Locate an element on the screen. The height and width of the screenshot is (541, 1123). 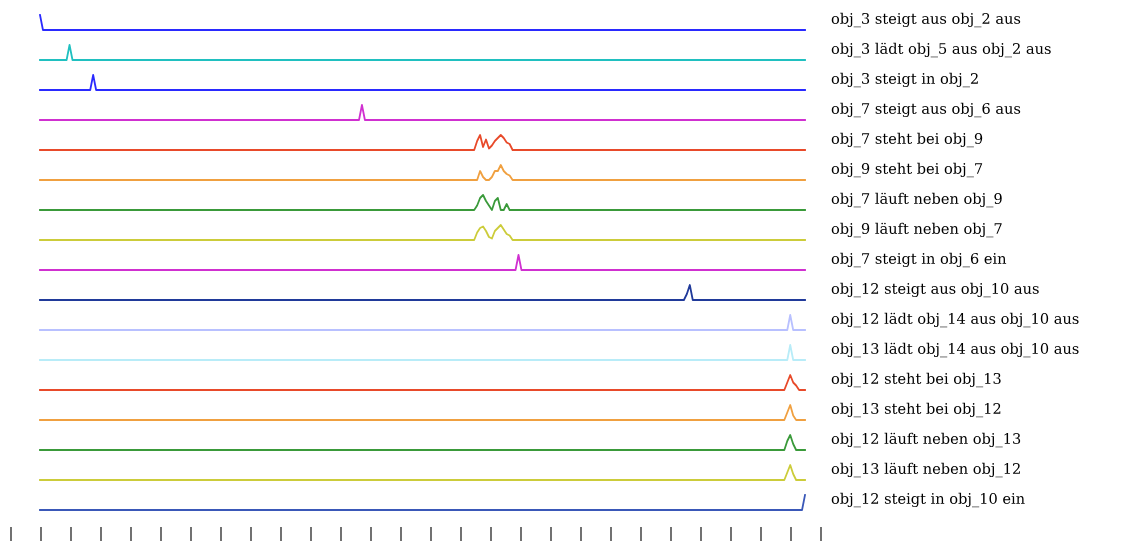
series-label: obj_3 lädt obj_5 aus obj_2 aus is located at coordinates (941, 50).